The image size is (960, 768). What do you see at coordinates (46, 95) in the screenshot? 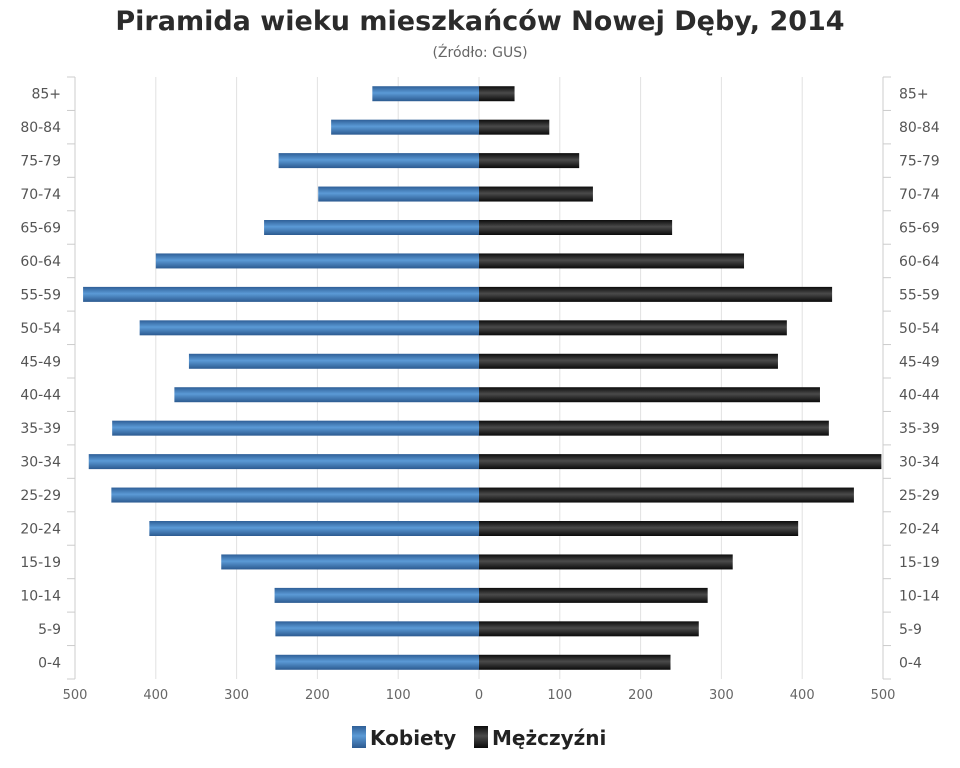
I see `y-tick-label-left: 85+` at bounding box center [46, 95].